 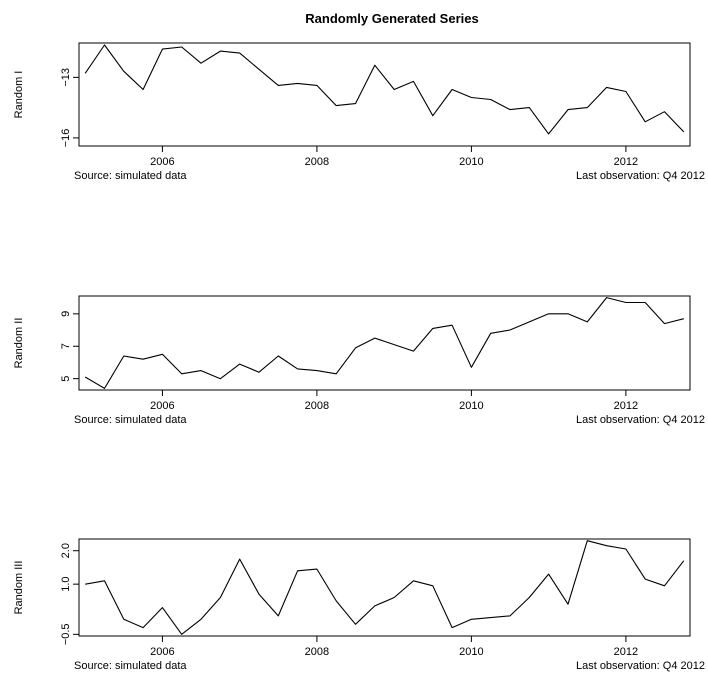 I want to click on y-tick-label: 7, so click(x=66, y=346).